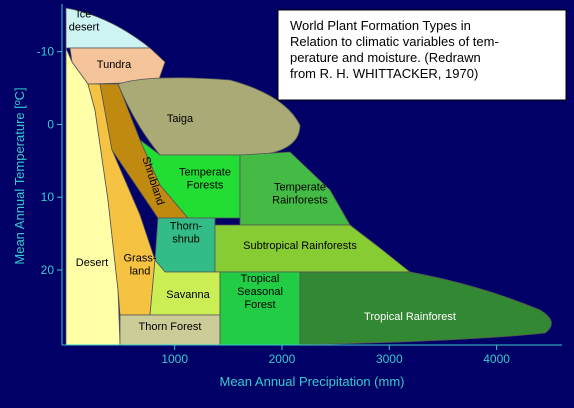 Image resolution: width=574 pixels, height=408 pixels. Describe the element at coordinates (140, 272) in the screenshot. I see `region-label-line: land` at that location.